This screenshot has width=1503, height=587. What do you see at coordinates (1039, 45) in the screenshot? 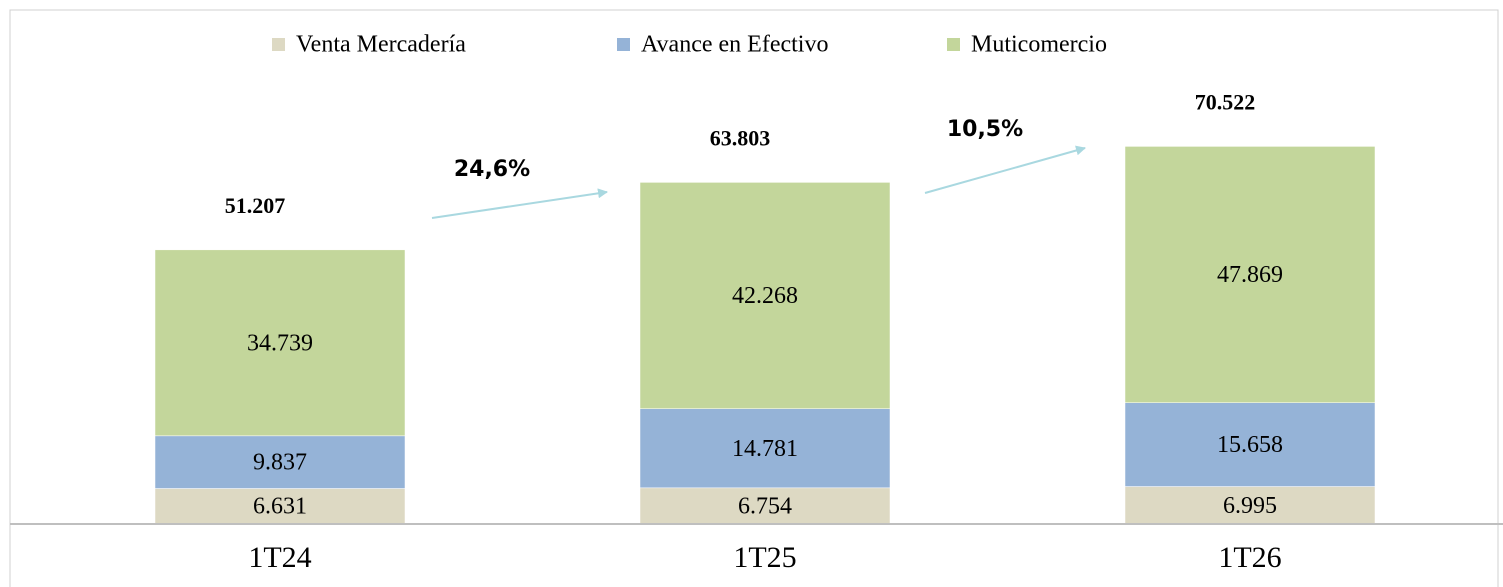
I see `legend-label: Muticomercio` at bounding box center [1039, 45].